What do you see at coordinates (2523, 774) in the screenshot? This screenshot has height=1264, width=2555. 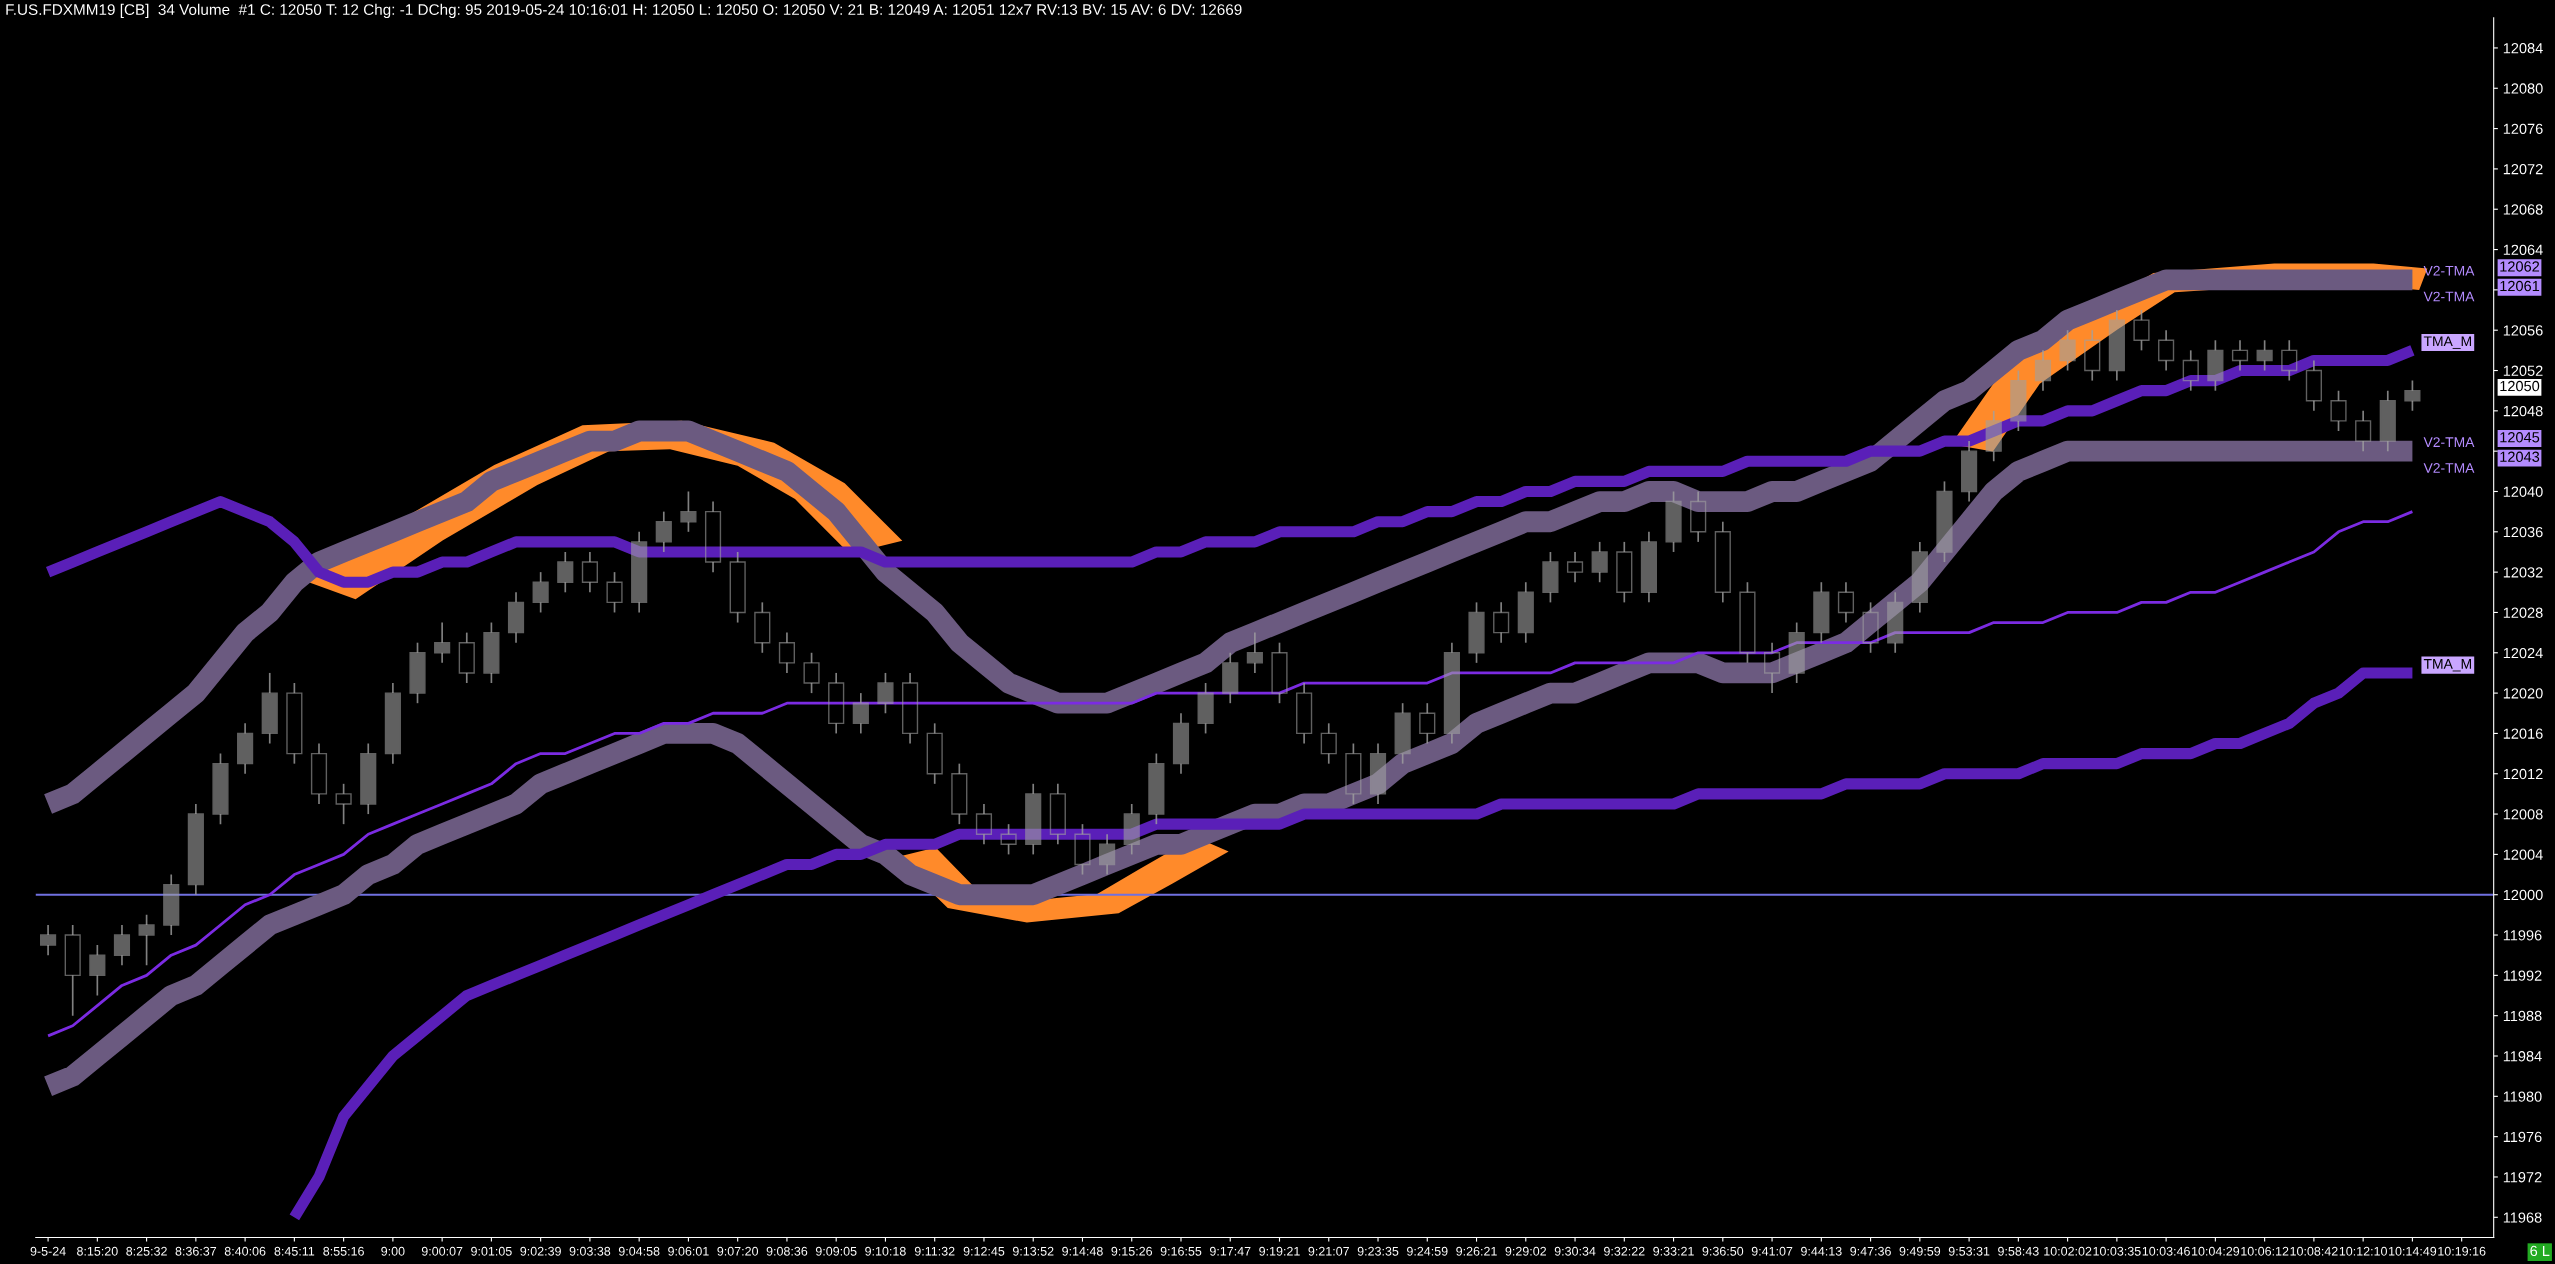 I see `y-tick-label: 12012` at bounding box center [2523, 774].